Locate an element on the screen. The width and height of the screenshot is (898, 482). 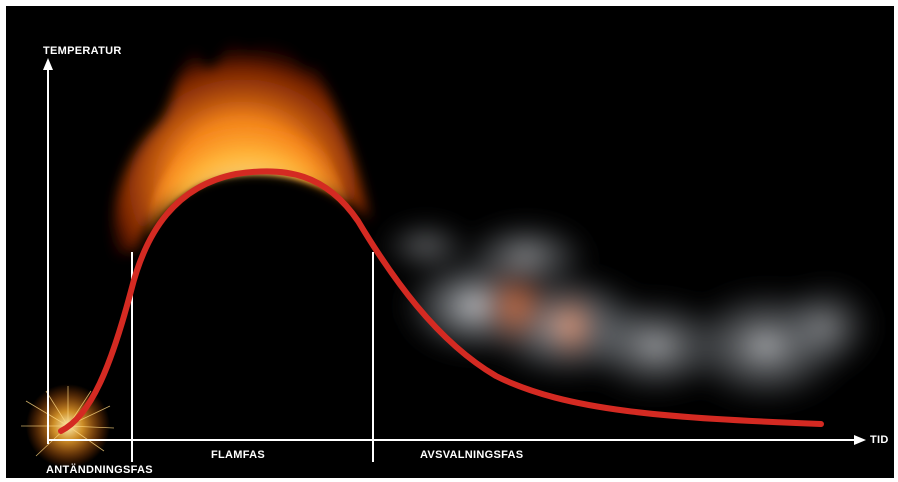
x-axis is located at coordinates (457, 440).